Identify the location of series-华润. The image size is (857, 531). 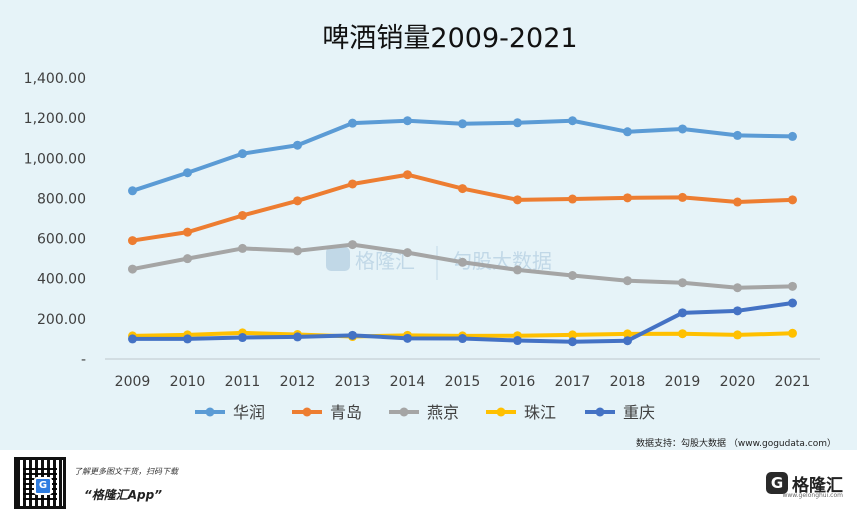
(462, 156).